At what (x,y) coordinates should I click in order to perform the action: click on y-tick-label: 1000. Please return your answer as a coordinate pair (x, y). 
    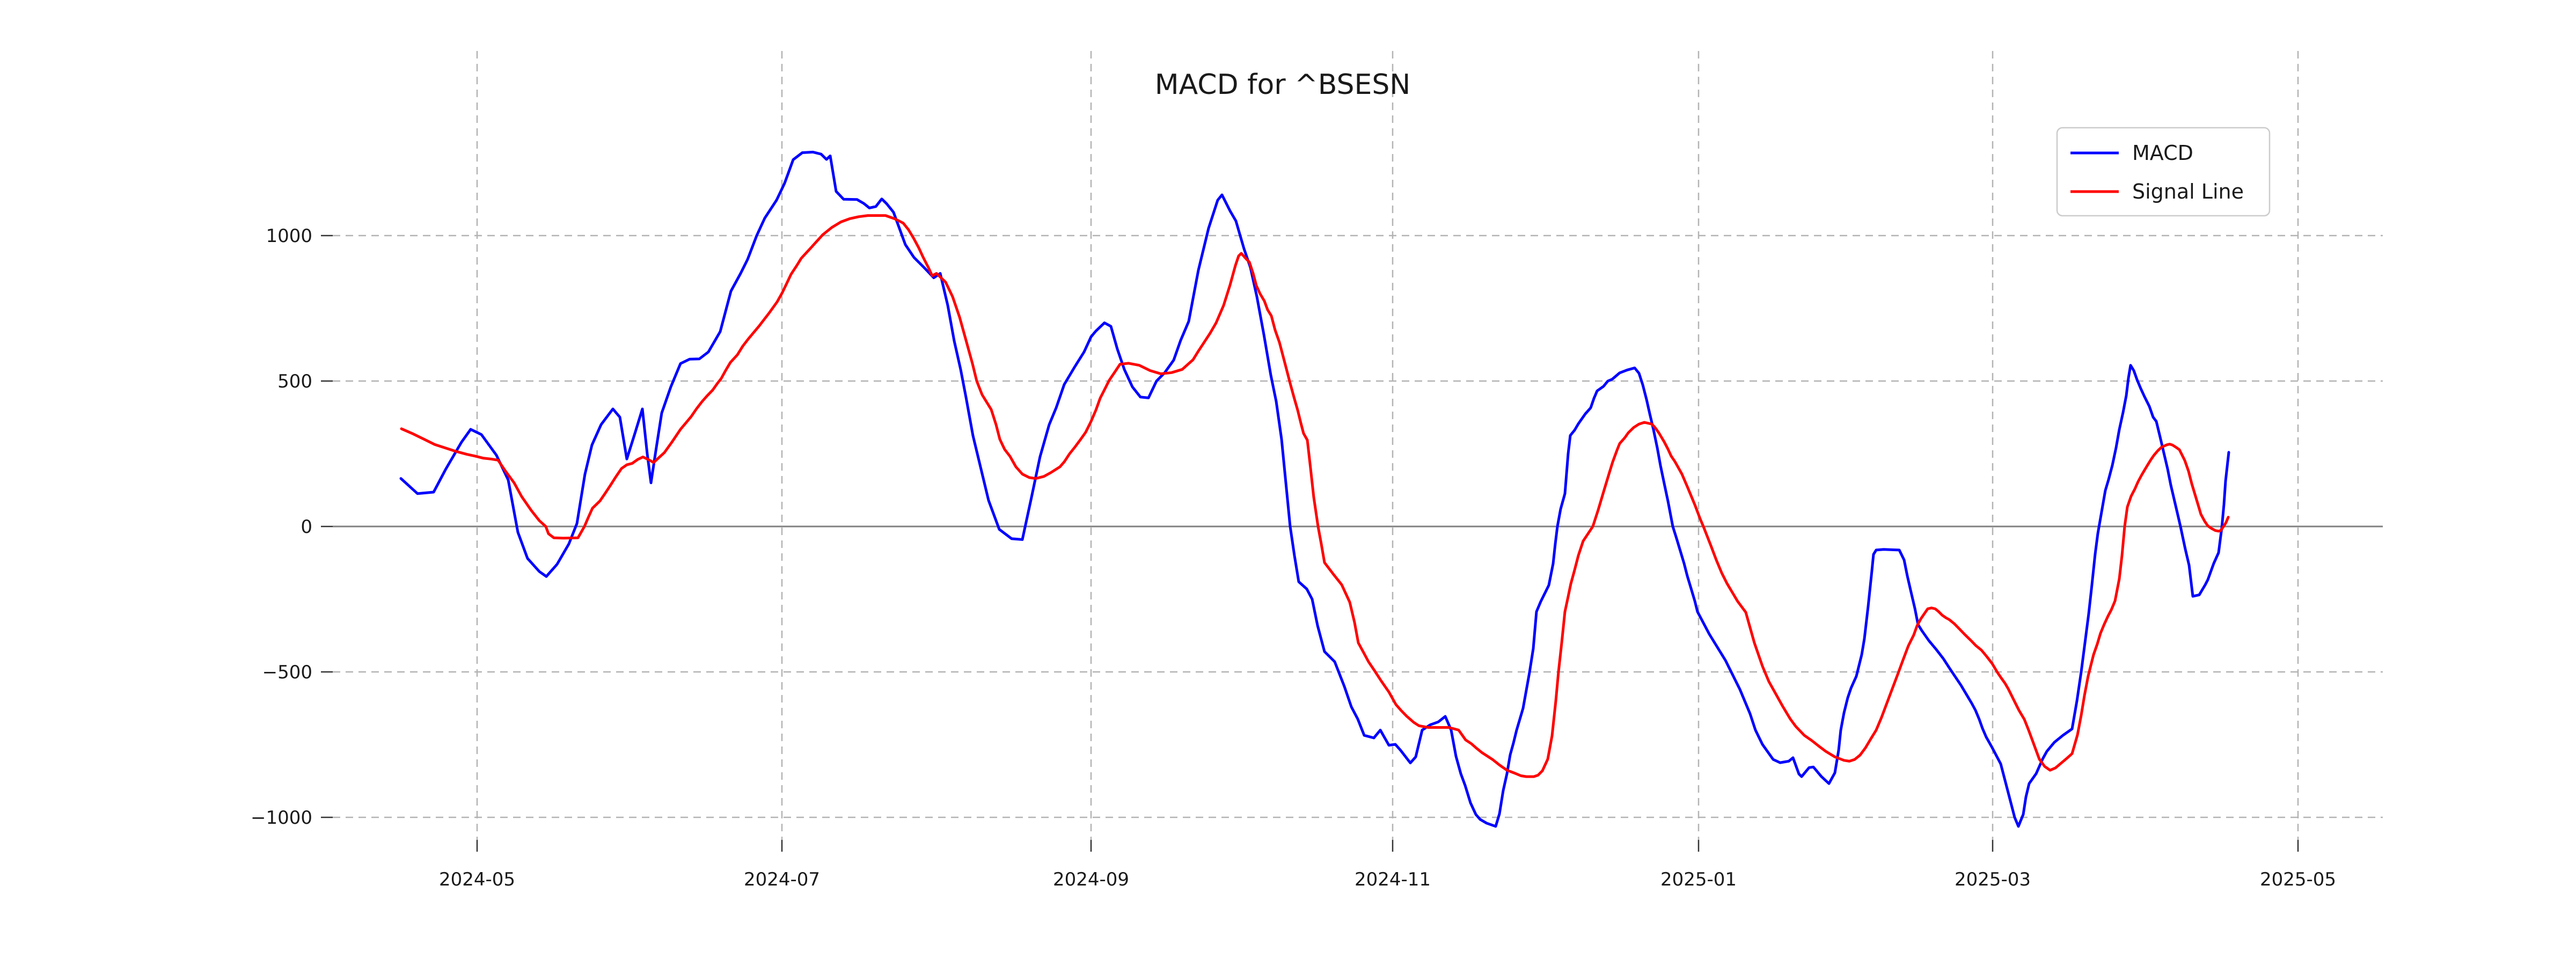
    Looking at the image, I should click on (289, 236).